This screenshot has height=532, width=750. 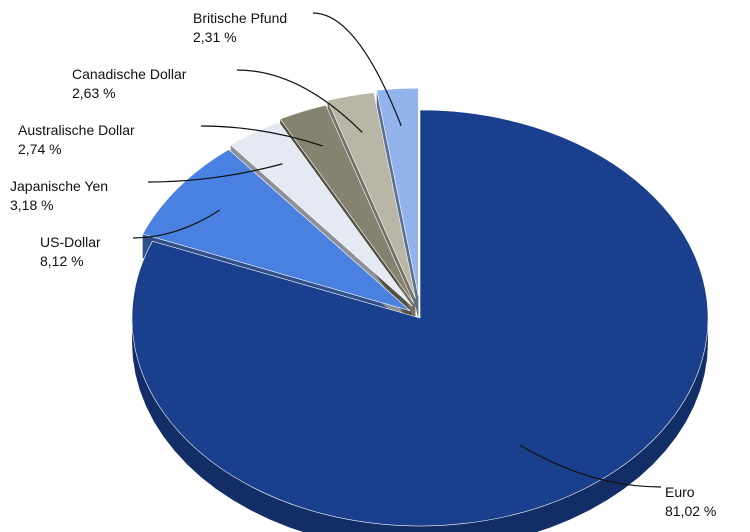 What do you see at coordinates (70, 242) in the screenshot?
I see `slice-label-us-dollar: US-Dollar` at bounding box center [70, 242].